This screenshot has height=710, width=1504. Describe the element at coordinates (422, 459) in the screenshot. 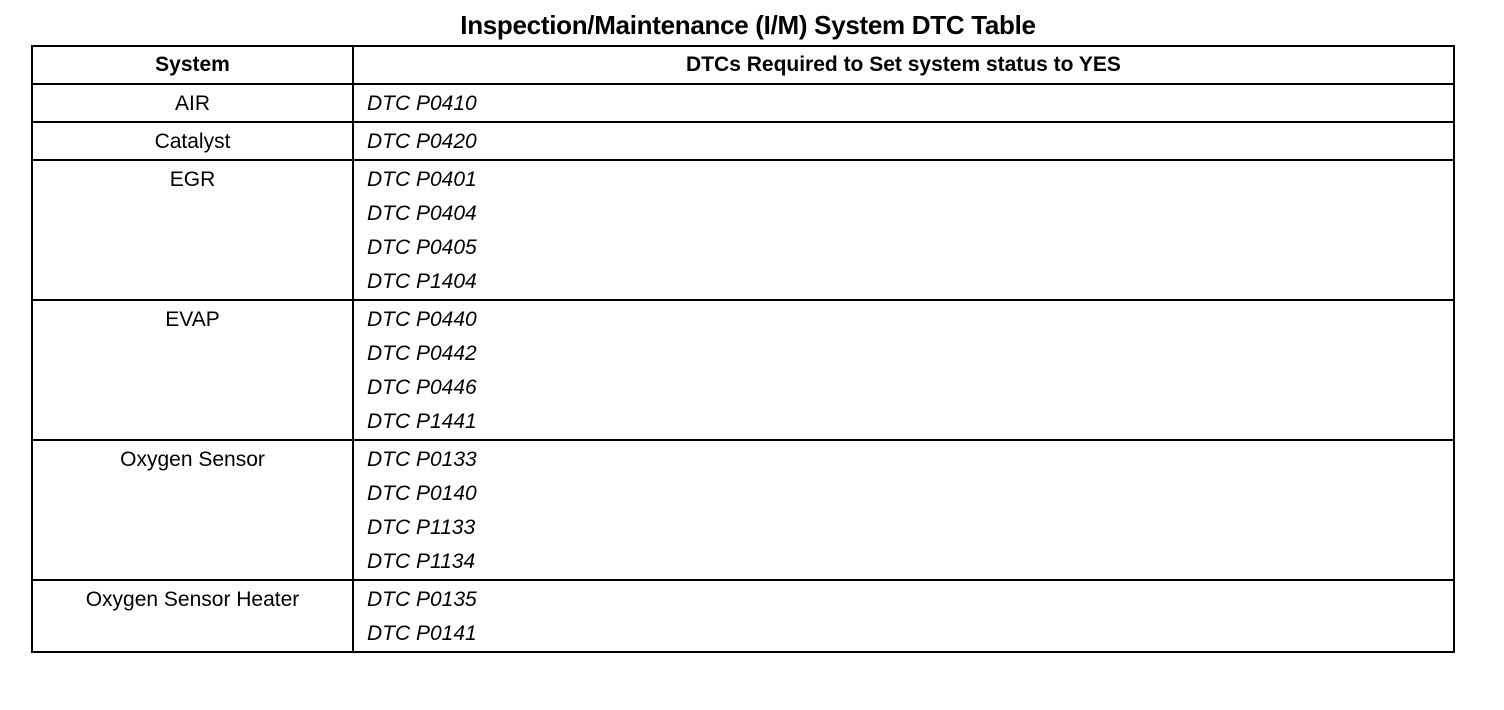

I see `dtc-code: DTC P0133` at that location.